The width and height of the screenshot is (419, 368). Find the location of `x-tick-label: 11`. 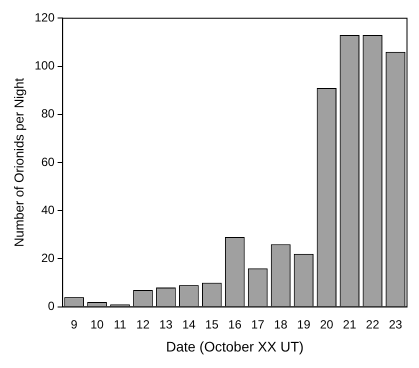

x-tick-label: 11 is located at coordinates (120, 324).